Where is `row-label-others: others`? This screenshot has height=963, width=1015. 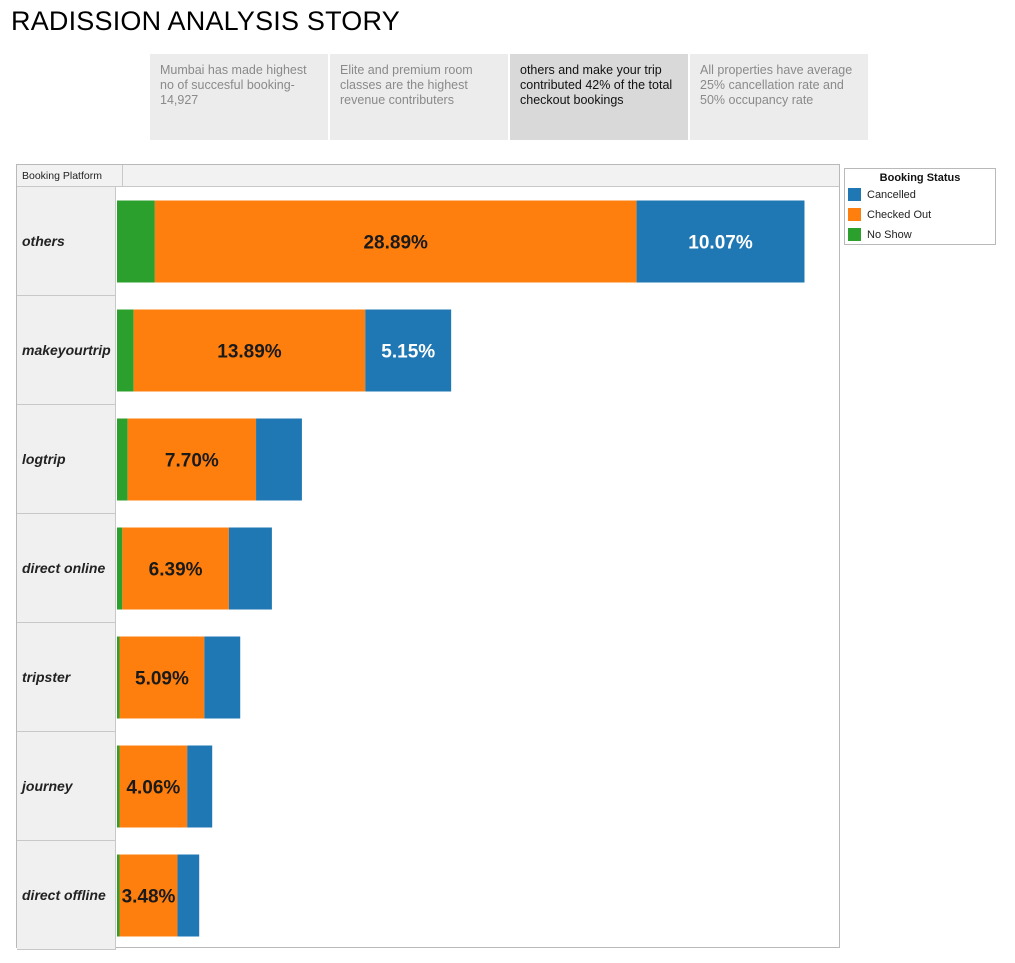
row-label-others: others is located at coordinates (66, 241).